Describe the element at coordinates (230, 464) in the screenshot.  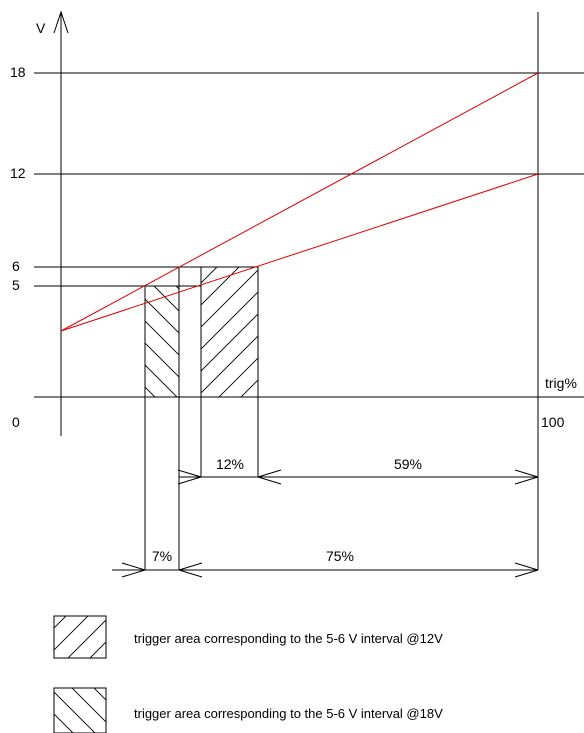
I see `dim-label-12: 12%` at that location.